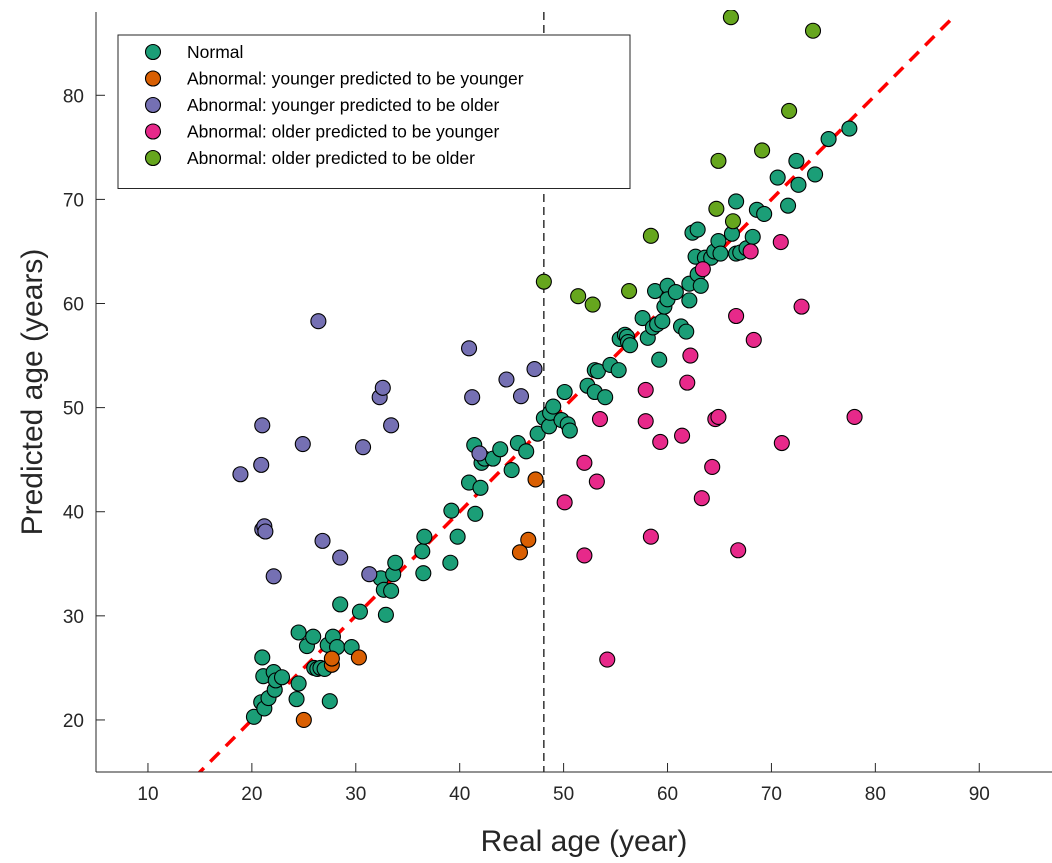 The width and height of the screenshot is (1052, 863). Describe the element at coordinates (563, 794) in the screenshot. I see `x-tick-label: 50` at that location.